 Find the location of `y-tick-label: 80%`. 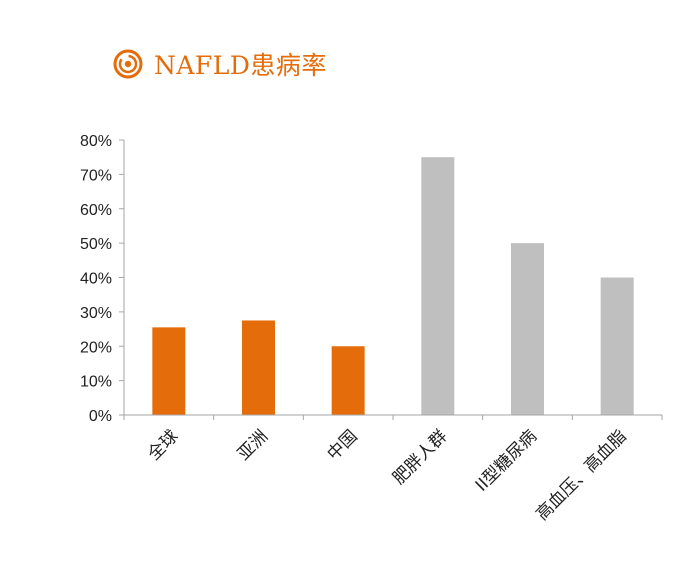

y-tick-label: 80% is located at coordinates (96, 141).